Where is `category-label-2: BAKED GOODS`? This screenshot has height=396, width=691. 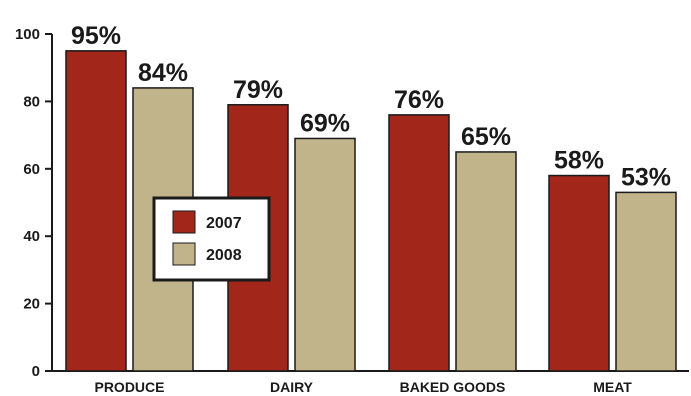 category-label-2: BAKED GOODS is located at coordinates (453, 387).